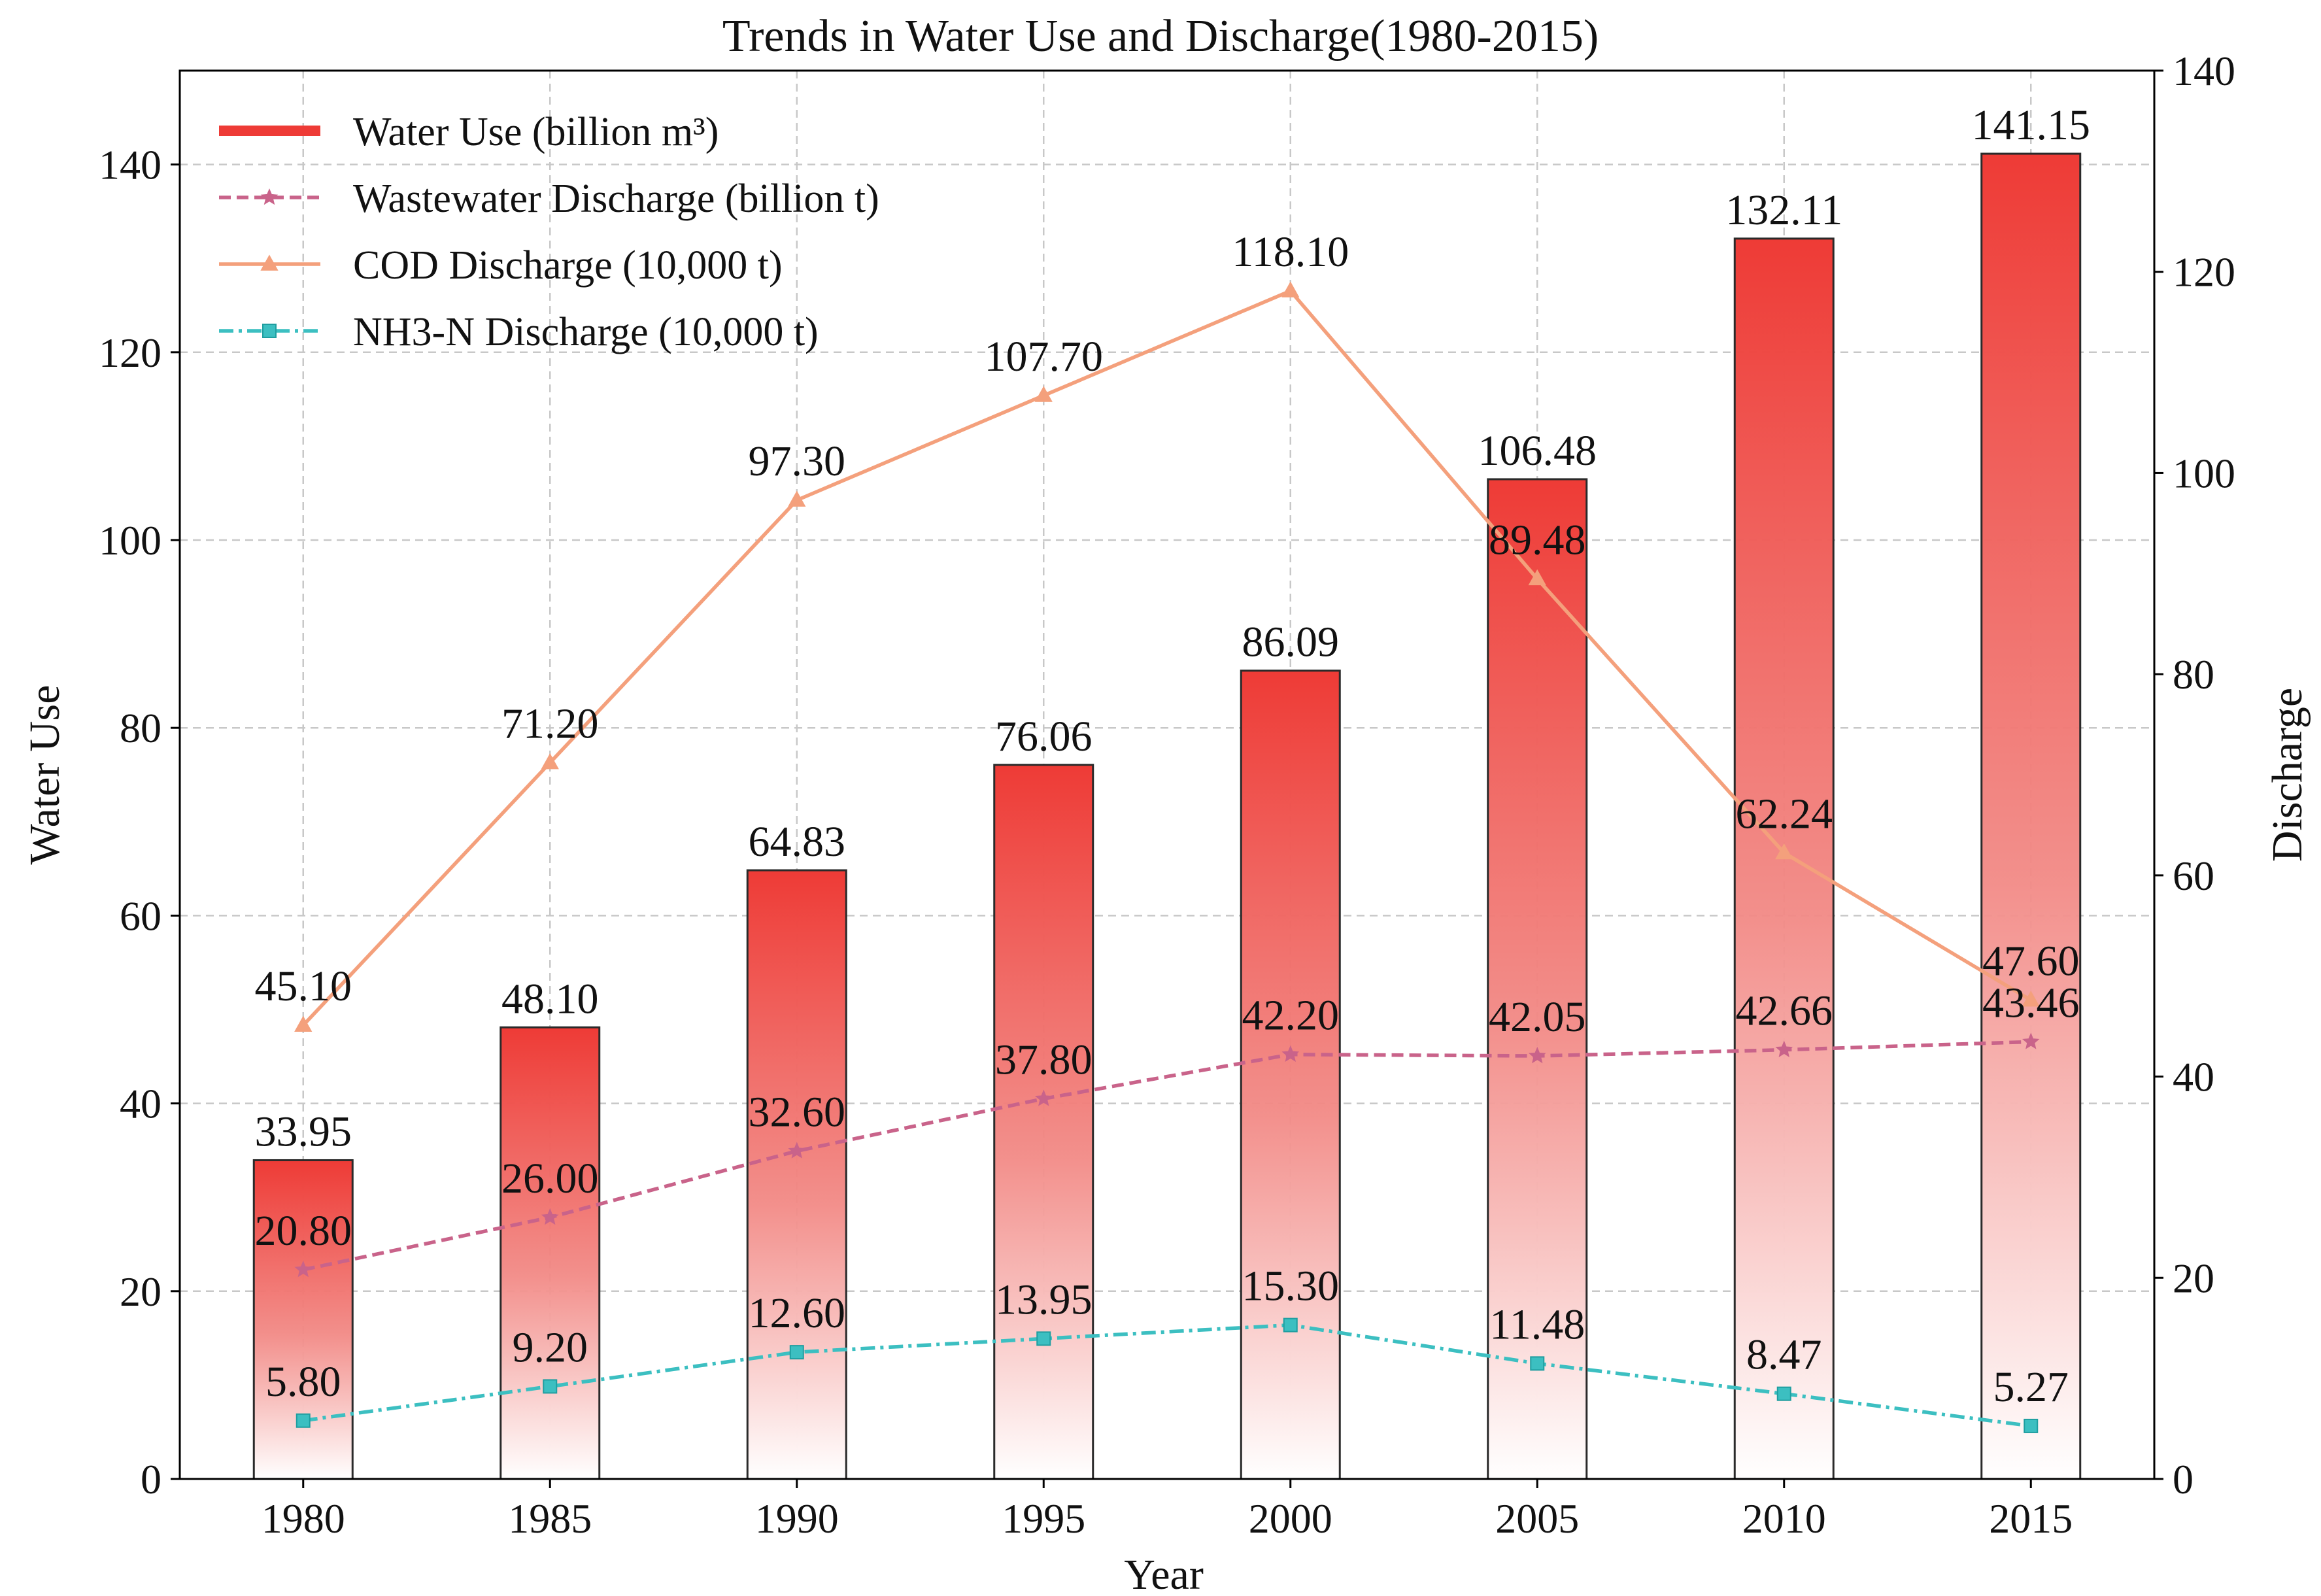 The width and height of the screenshot is (2321, 1596). What do you see at coordinates (130, 540) in the screenshot?
I see `y-tick-label: 100` at bounding box center [130, 540].